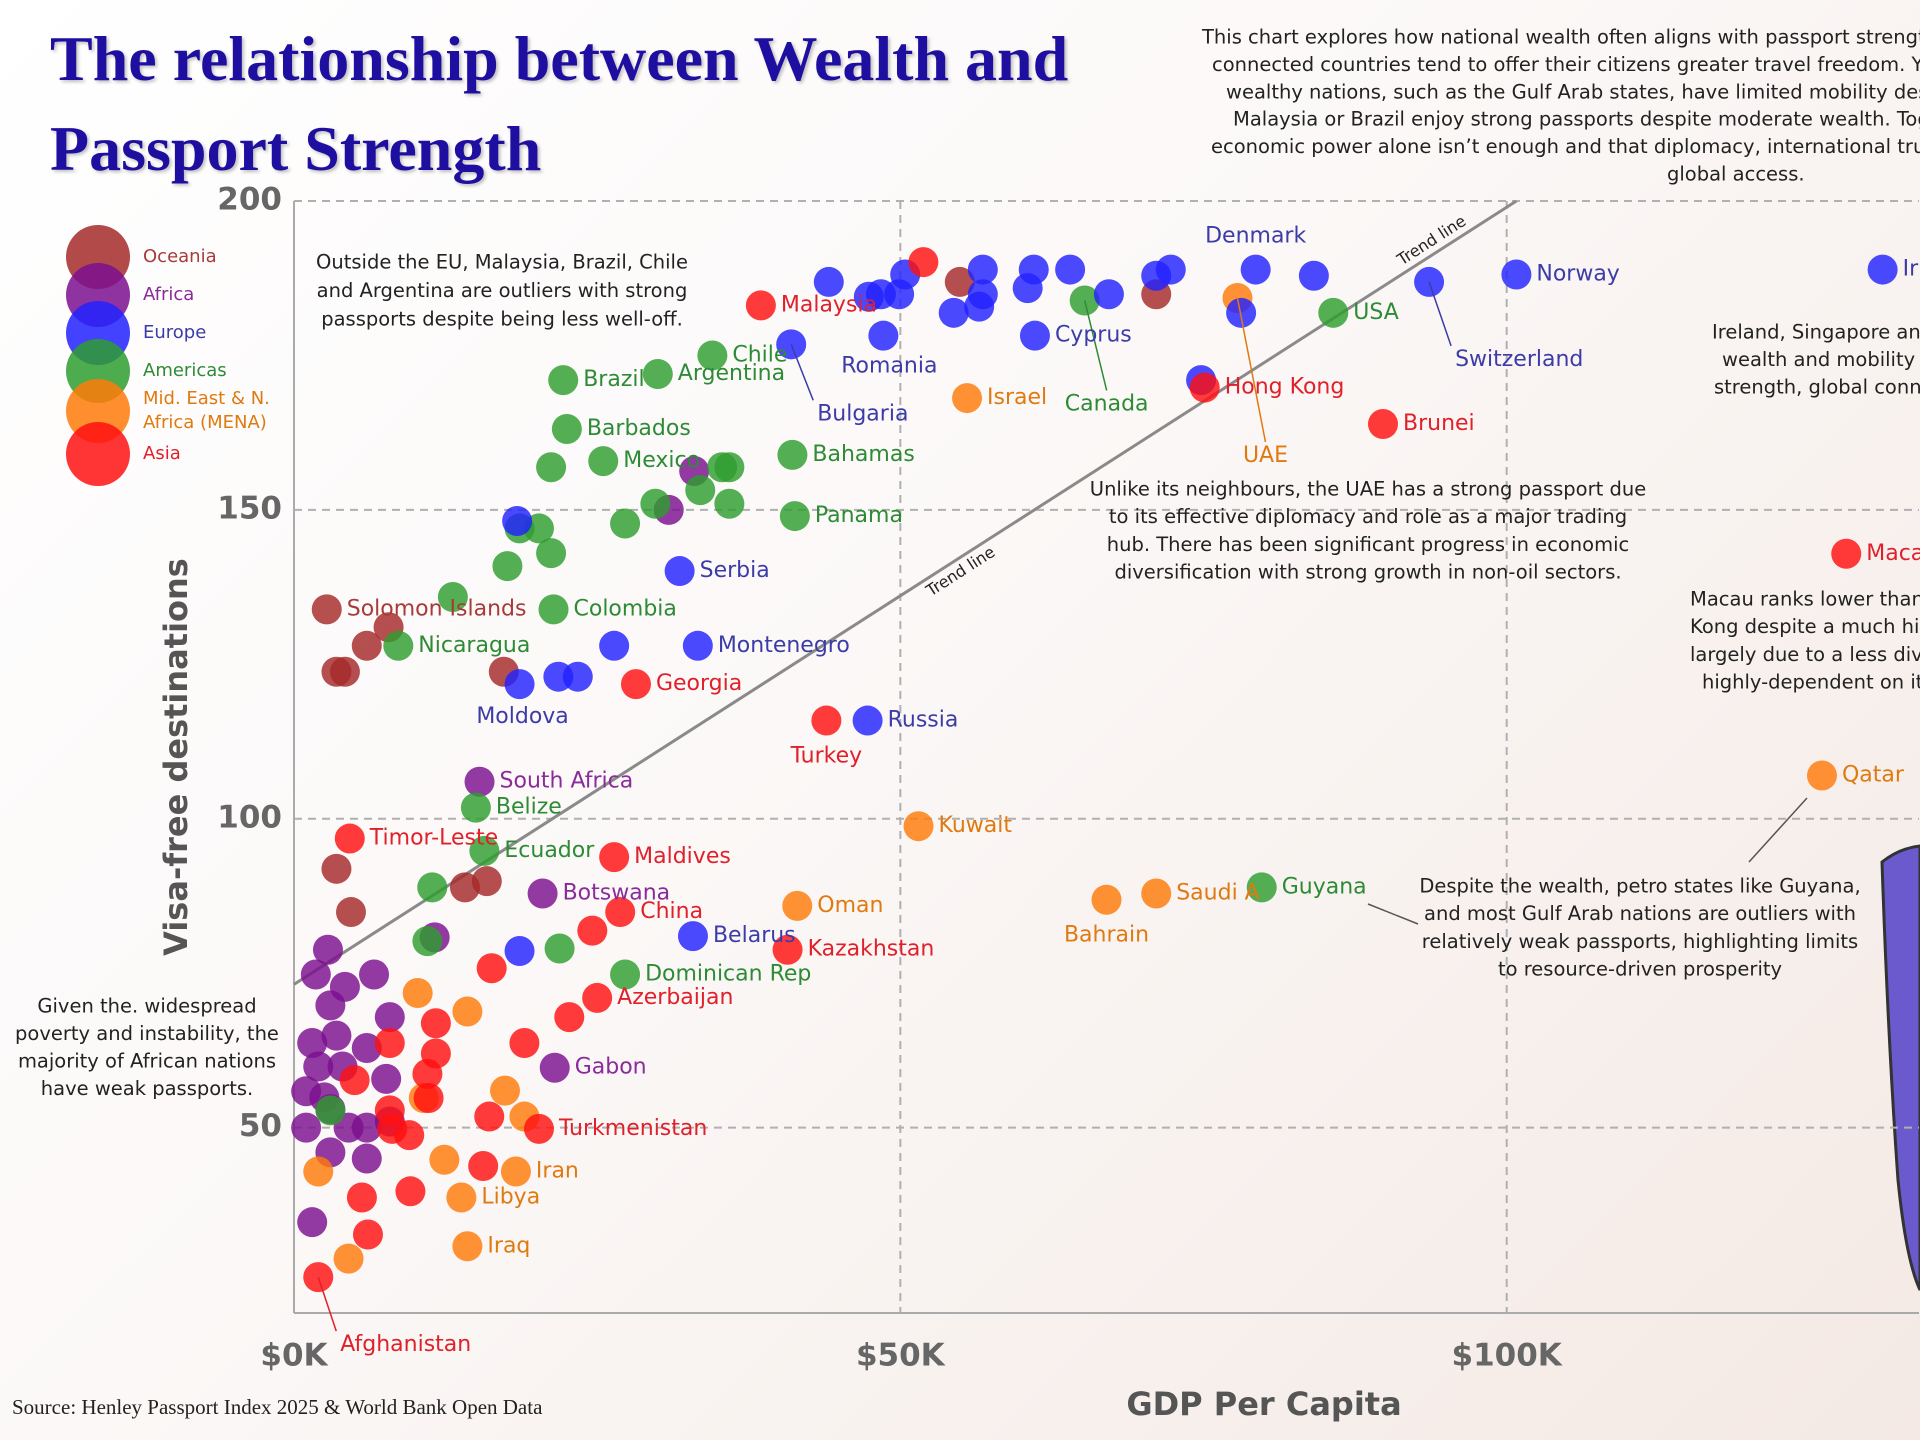  I want to click on annotation-text: and Argentina are outliers with strong, so click(502, 290).